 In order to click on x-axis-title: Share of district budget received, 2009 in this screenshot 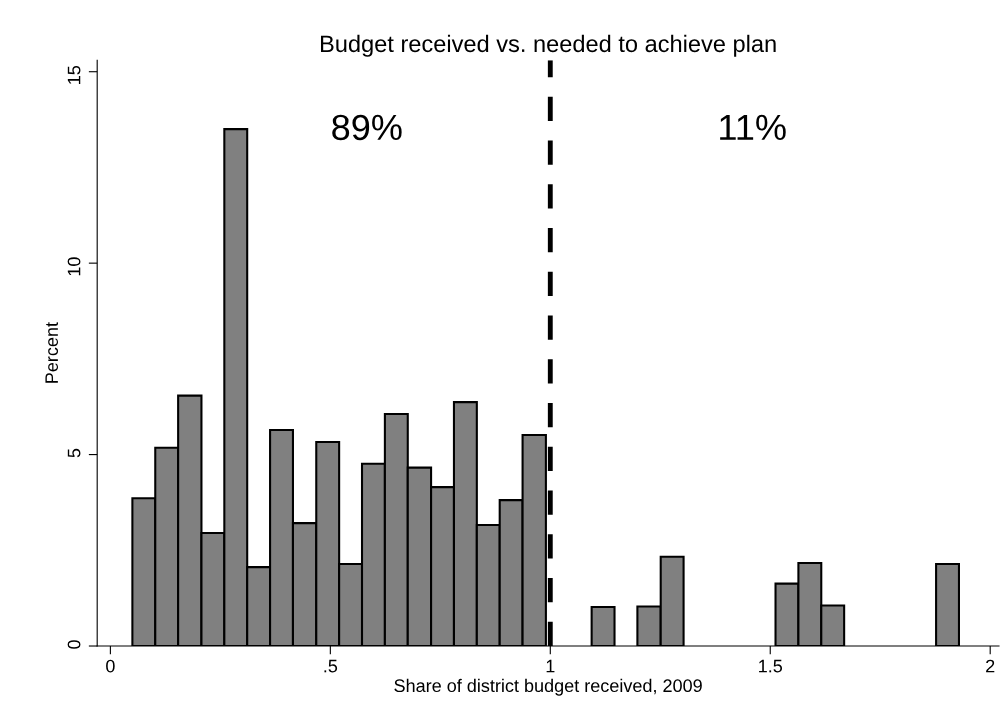, I will do `click(548, 687)`.